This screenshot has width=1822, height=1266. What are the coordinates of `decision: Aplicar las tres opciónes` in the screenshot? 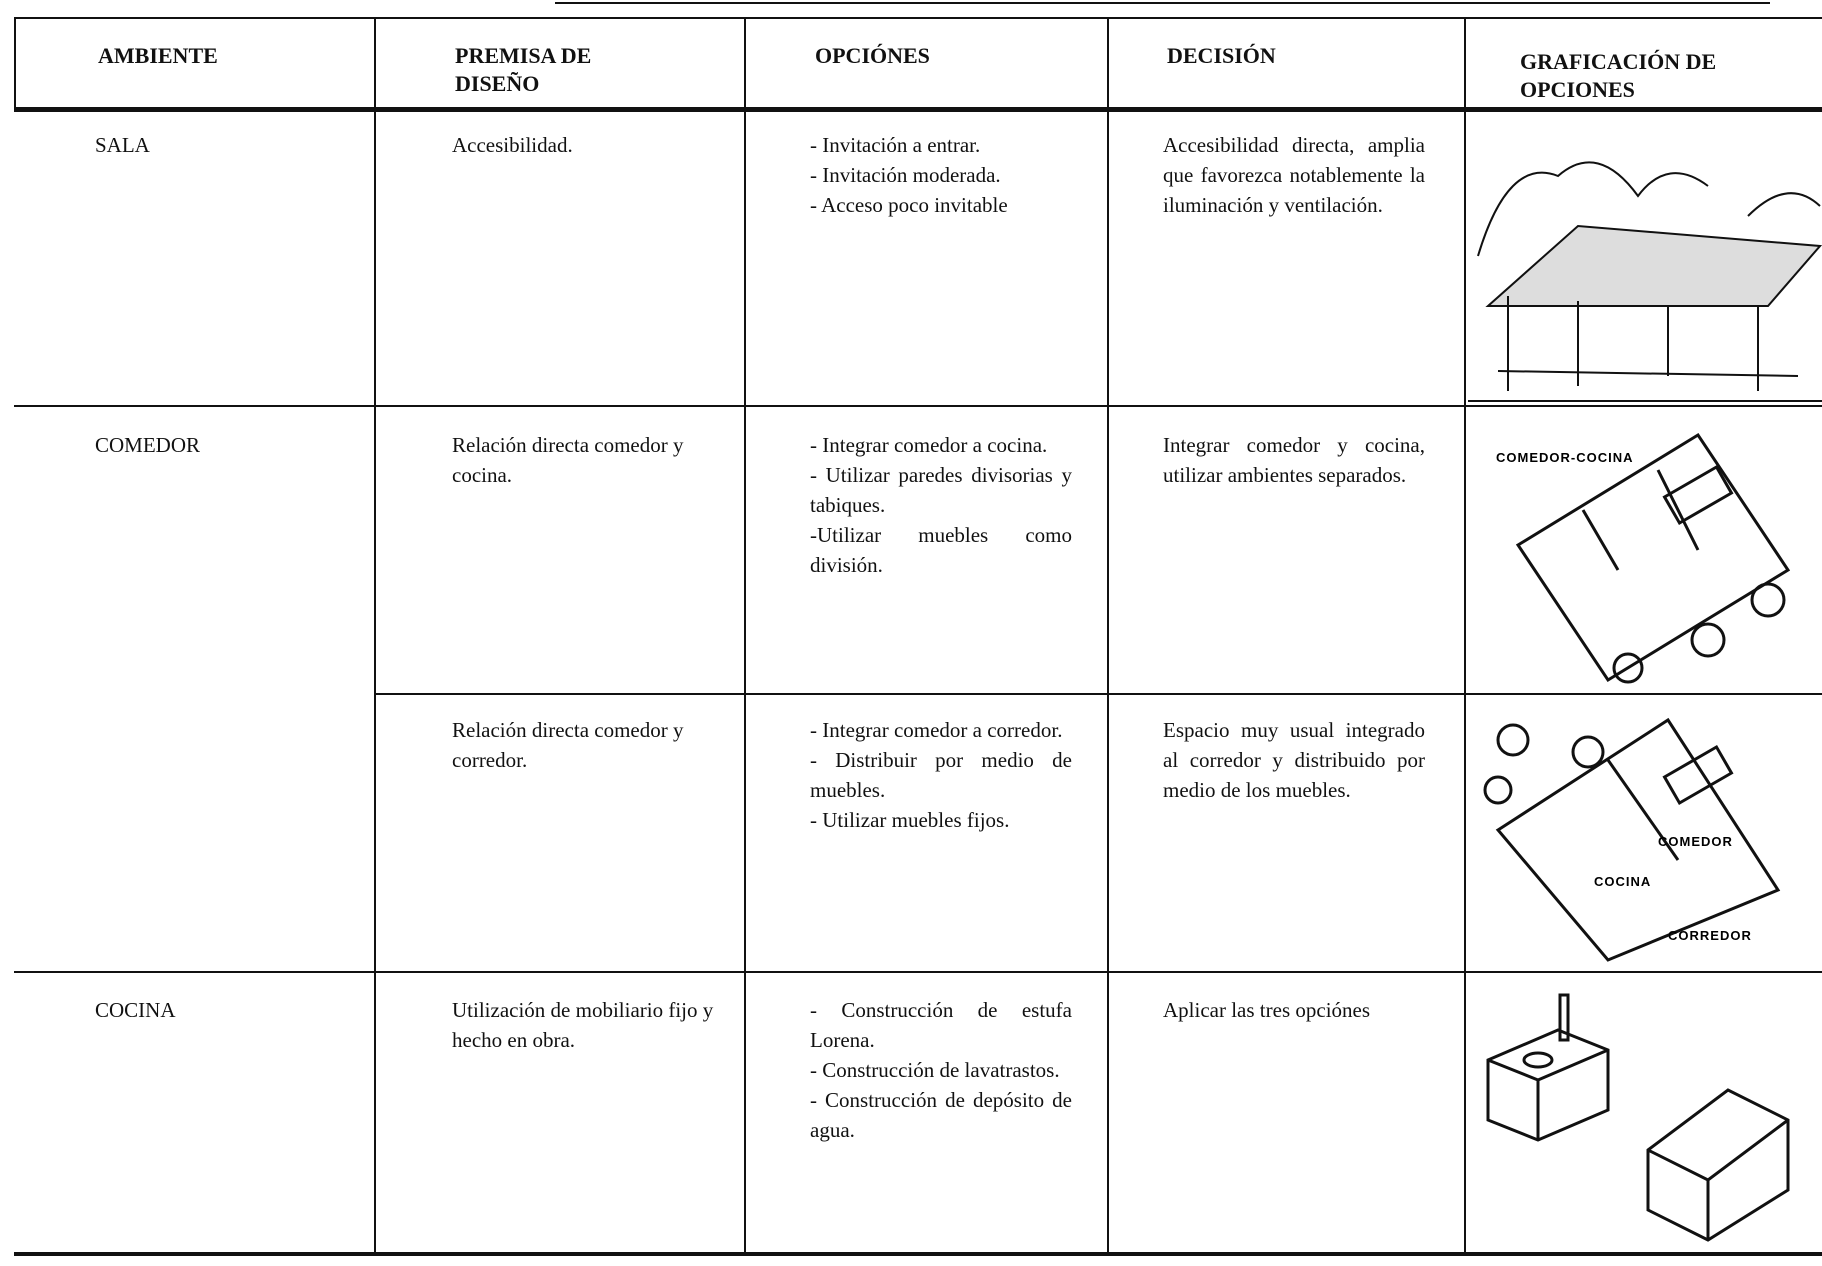 It's located at (1267, 1010).